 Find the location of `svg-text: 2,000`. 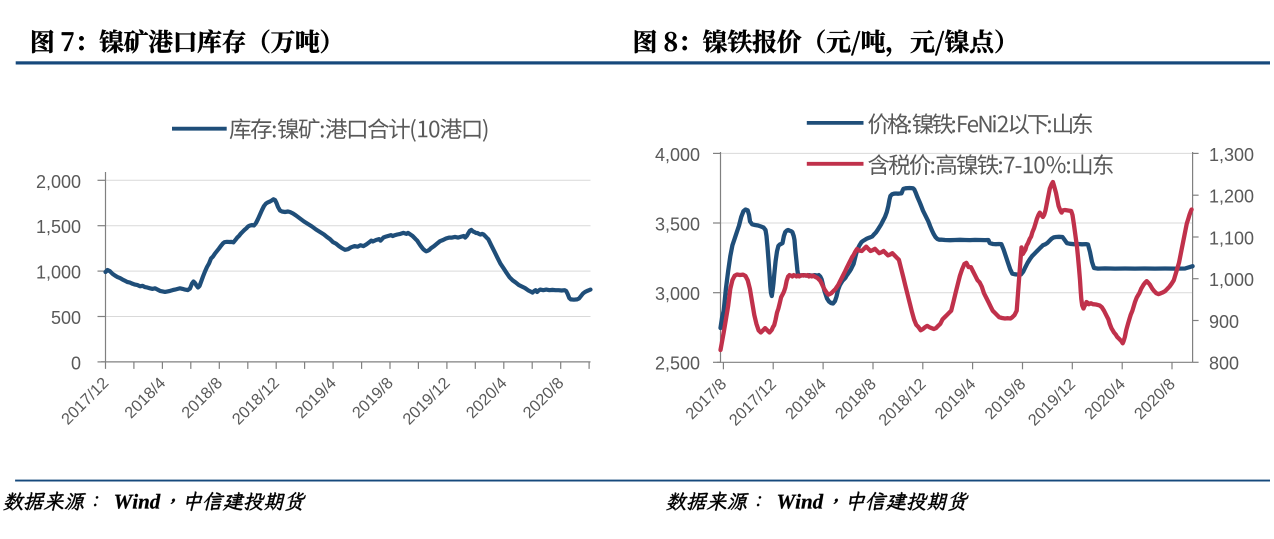

svg-text: 2,000 is located at coordinates (58, 182).